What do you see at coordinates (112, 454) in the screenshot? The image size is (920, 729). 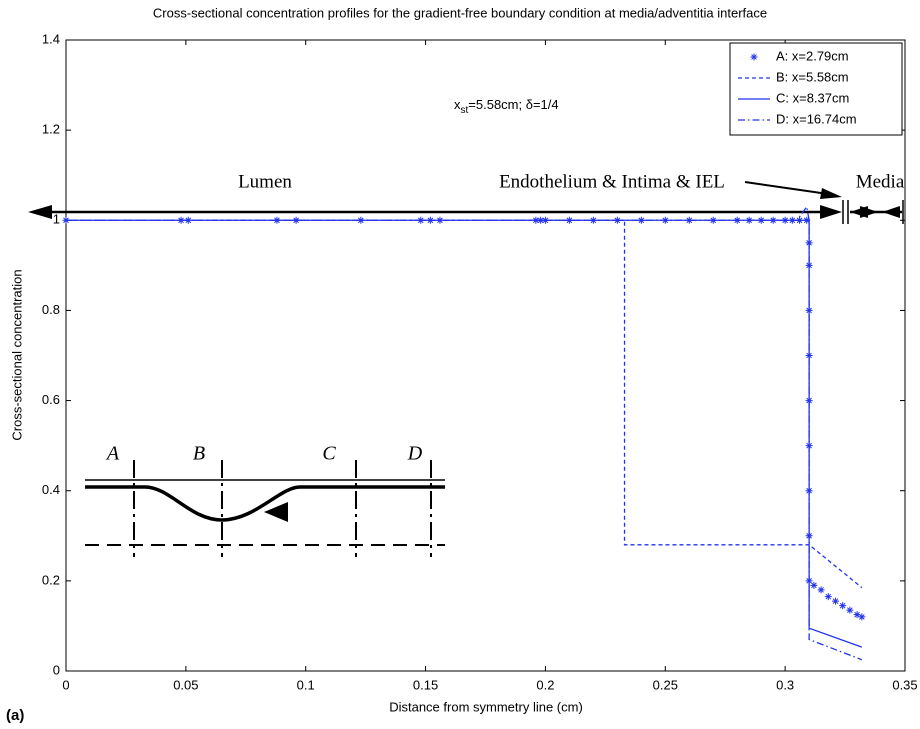 I see `inset-label: A` at bounding box center [112, 454].